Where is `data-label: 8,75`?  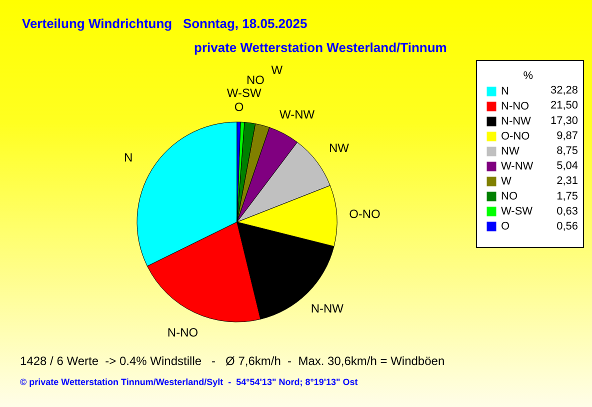 data-label: 8,75 is located at coordinates (567, 151).